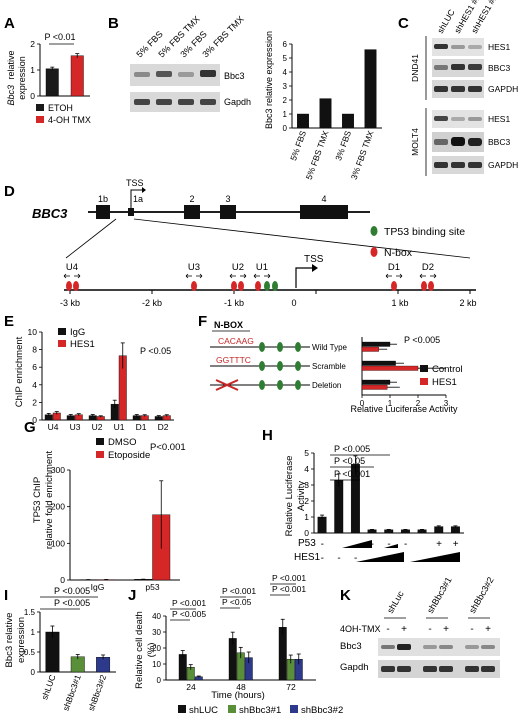 The width and height of the screenshot is (520, 720). What do you see at coordinates (439, 595) in the screenshot?
I see `k-lane-label-2: shBbc3#1` at bounding box center [439, 595].